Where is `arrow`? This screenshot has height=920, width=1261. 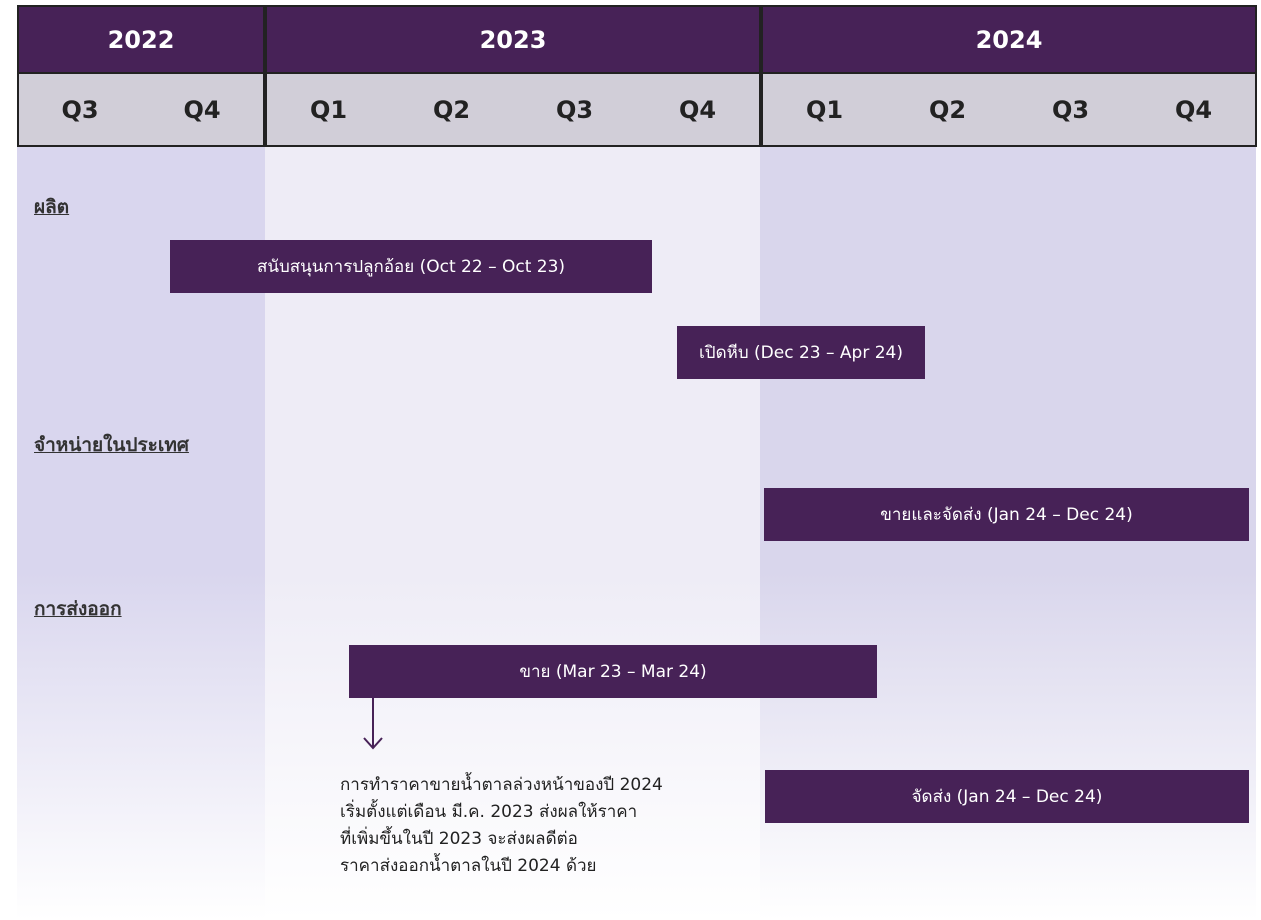 arrow is located at coordinates (373, 724).